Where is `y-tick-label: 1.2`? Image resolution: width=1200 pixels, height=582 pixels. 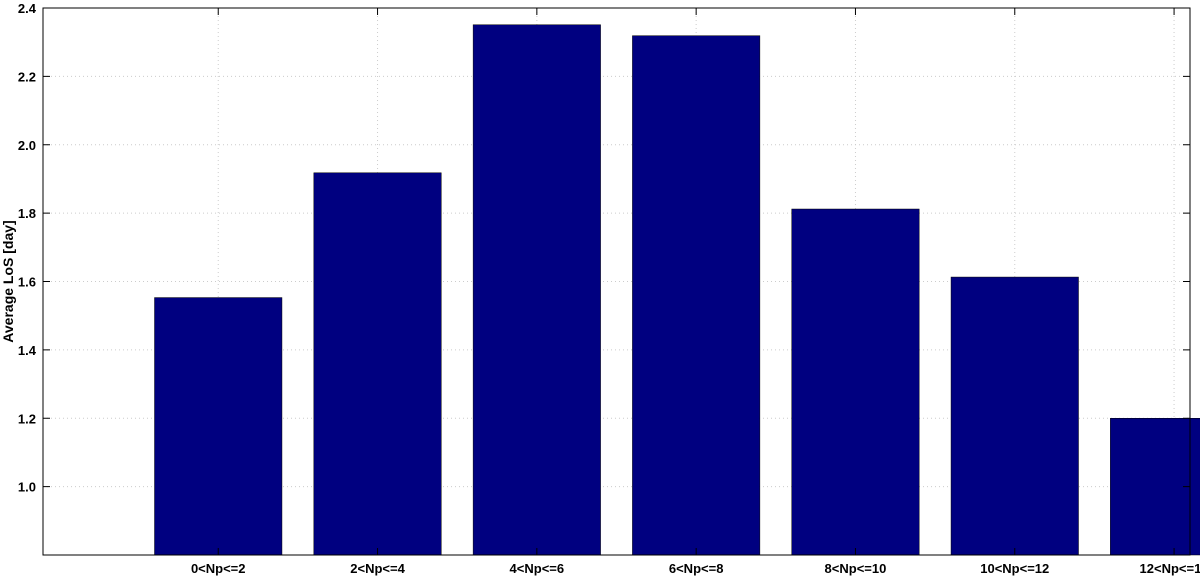
y-tick-label: 1.2 is located at coordinates (27, 418).